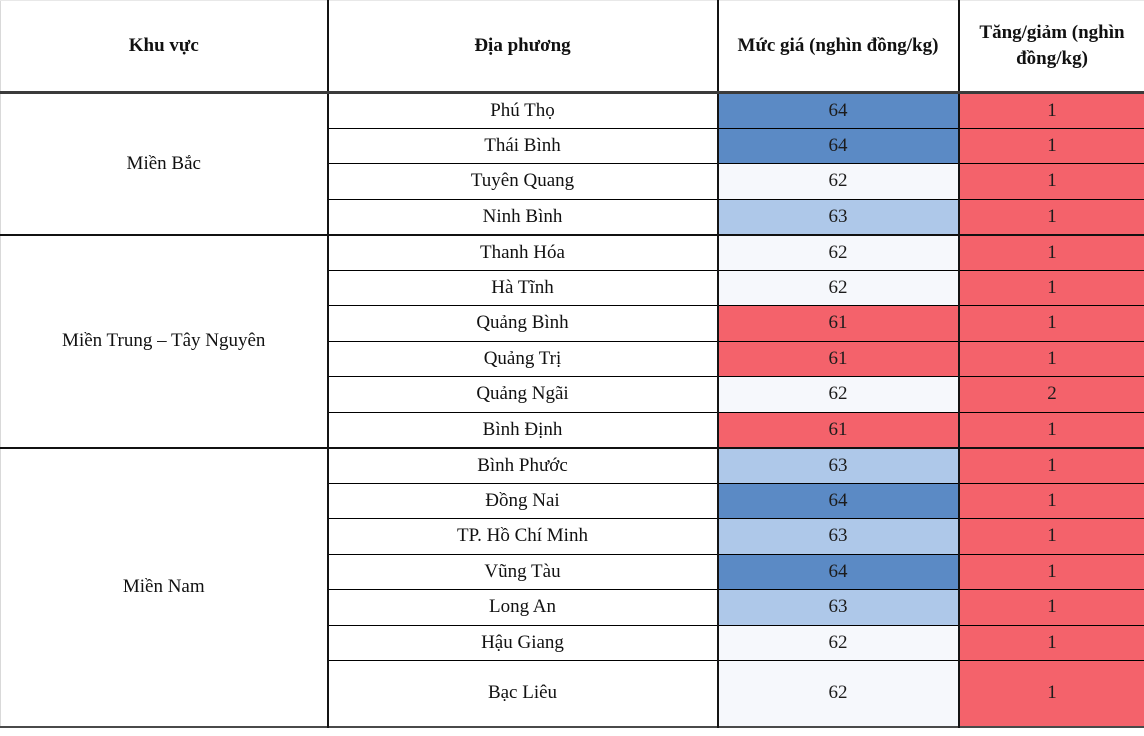  I want to click on header-region: Khu vực, so click(164, 47).